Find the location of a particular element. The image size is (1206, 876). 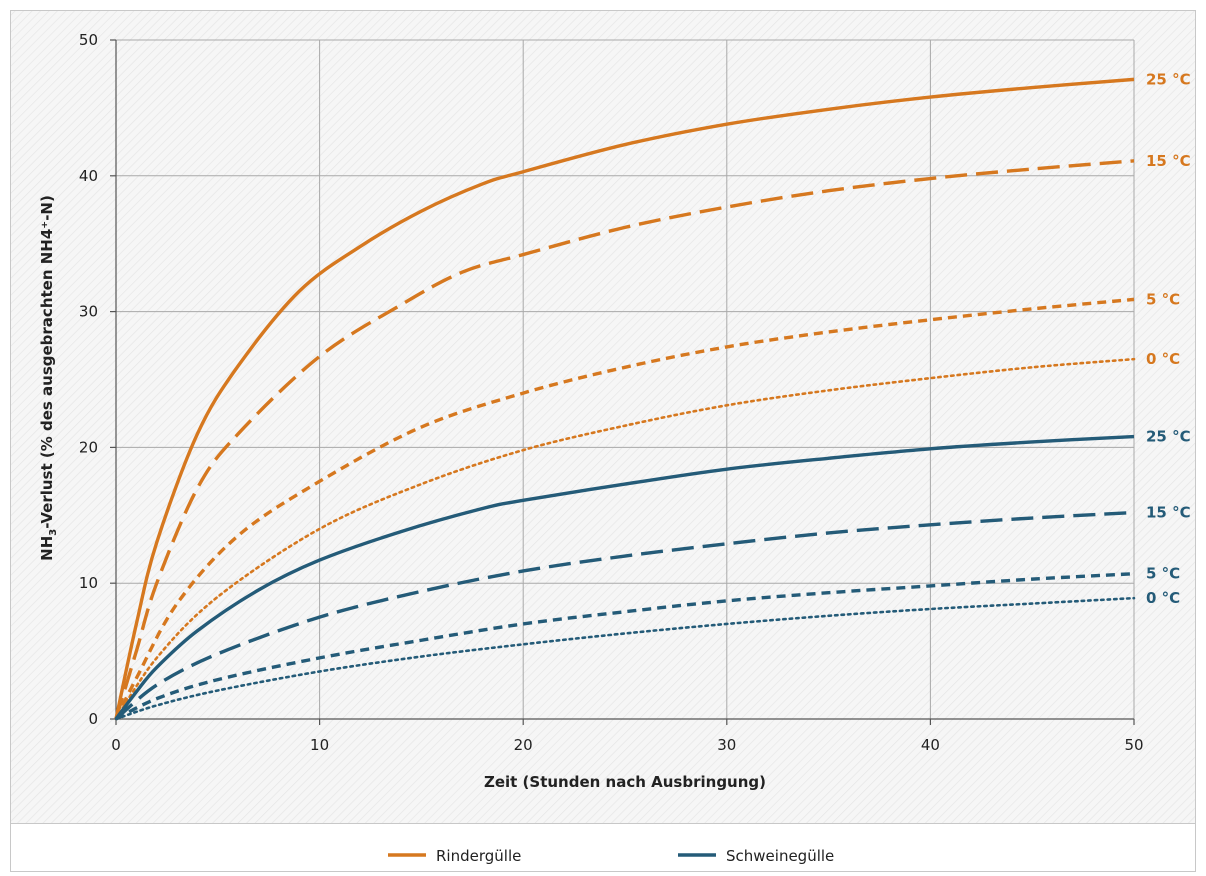

x-axis-title: Zeit (Stunden nach Ausbringung) is located at coordinates (625, 782).